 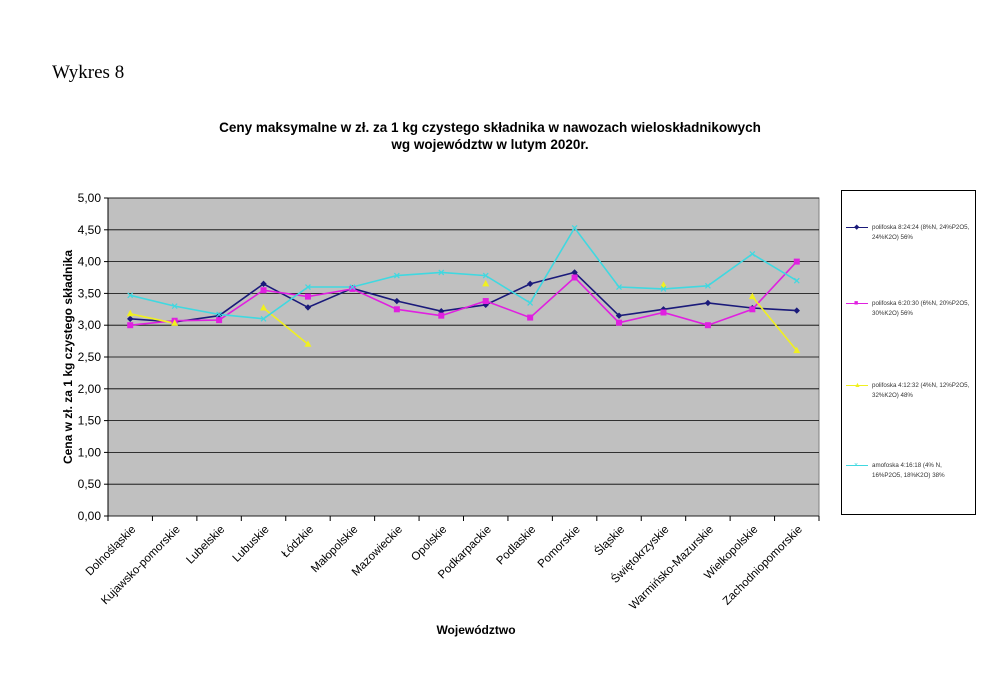 What do you see at coordinates (251, 544) in the screenshot?
I see `x-tick-label: Lubuskie` at bounding box center [251, 544].